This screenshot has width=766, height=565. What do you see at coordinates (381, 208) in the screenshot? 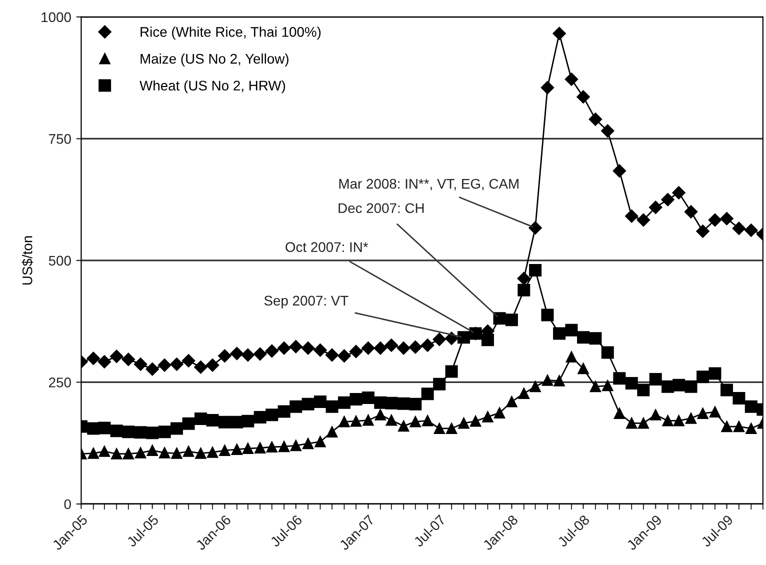
I see `annotation: Dec 2007: CH` at bounding box center [381, 208].